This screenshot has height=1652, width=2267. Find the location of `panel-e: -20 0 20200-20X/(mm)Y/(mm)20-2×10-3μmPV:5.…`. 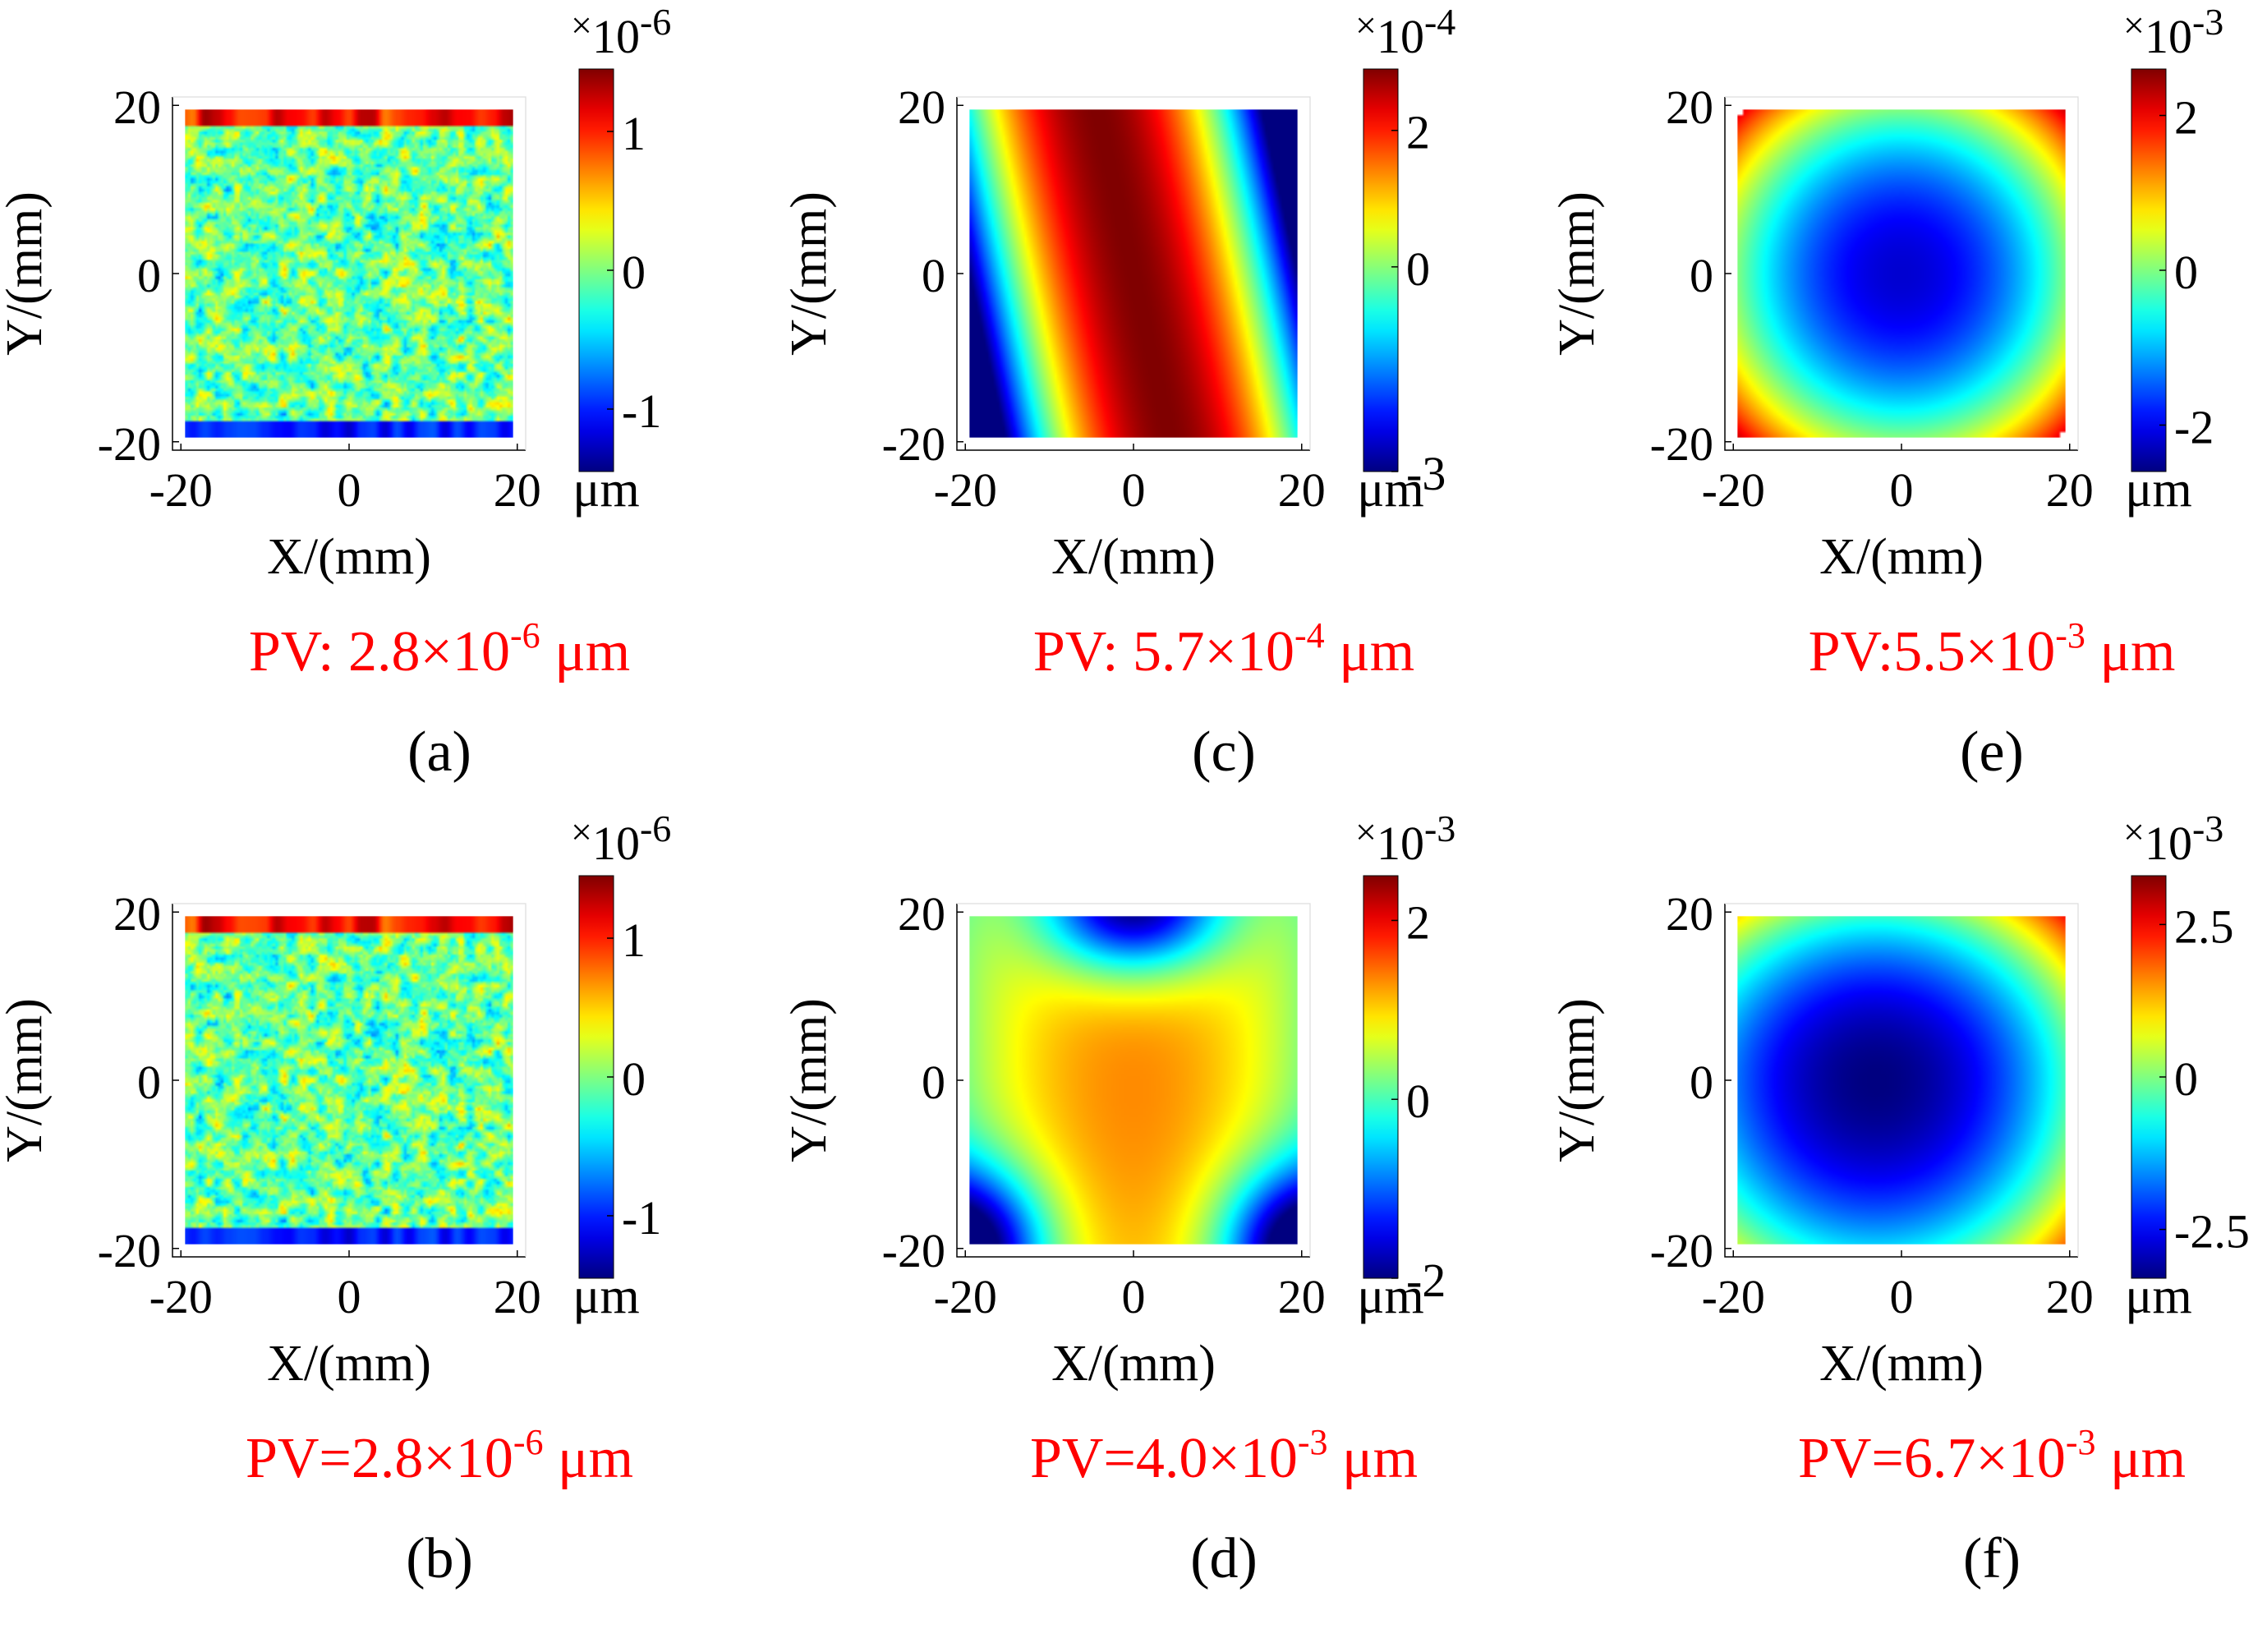

panel-e: -20 0 20200-20X/(mm)Y/(mm)20-2×10-3μmPV:5.… is located at coordinates (1886, 392).